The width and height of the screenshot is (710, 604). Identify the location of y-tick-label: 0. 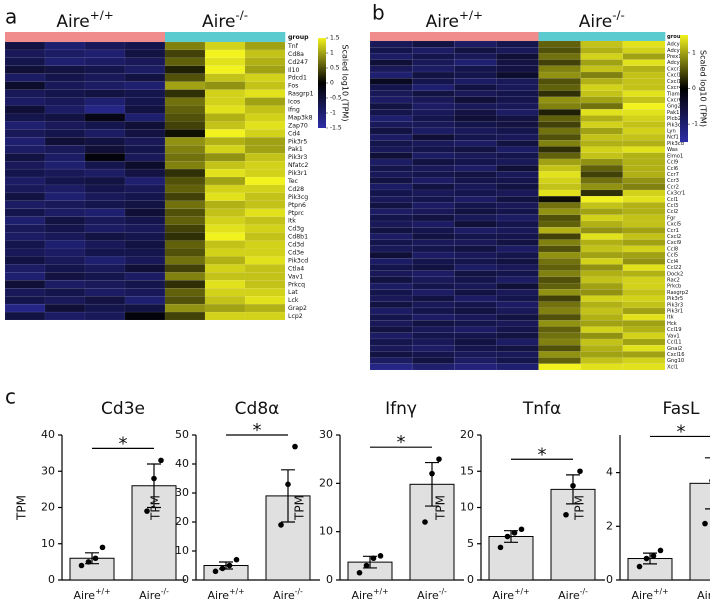
(470, 579).